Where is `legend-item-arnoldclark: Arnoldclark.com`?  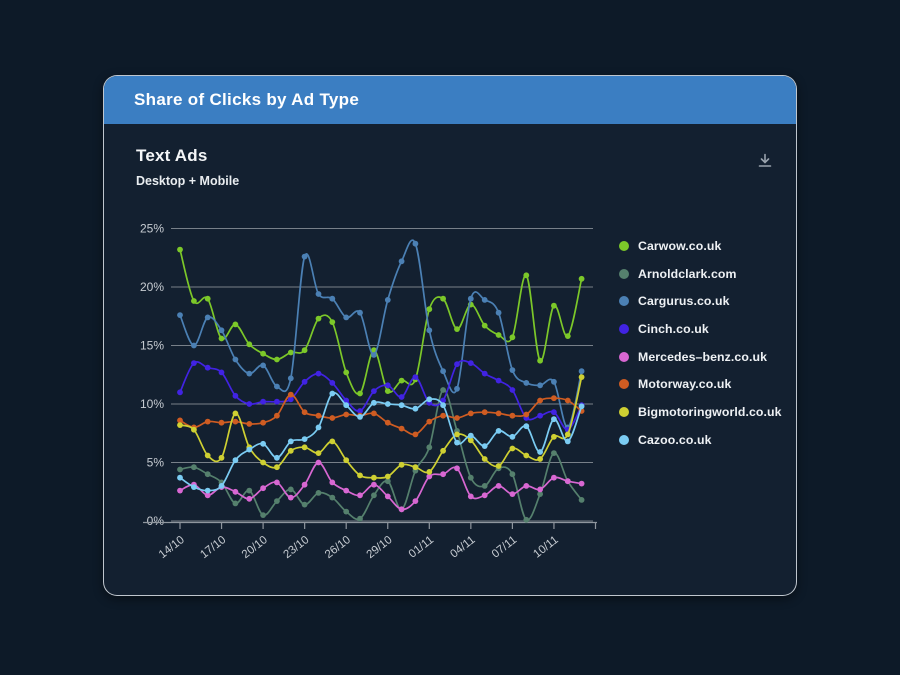
legend-item-arnoldclark: Arnoldclark.com is located at coordinates (700, 274).